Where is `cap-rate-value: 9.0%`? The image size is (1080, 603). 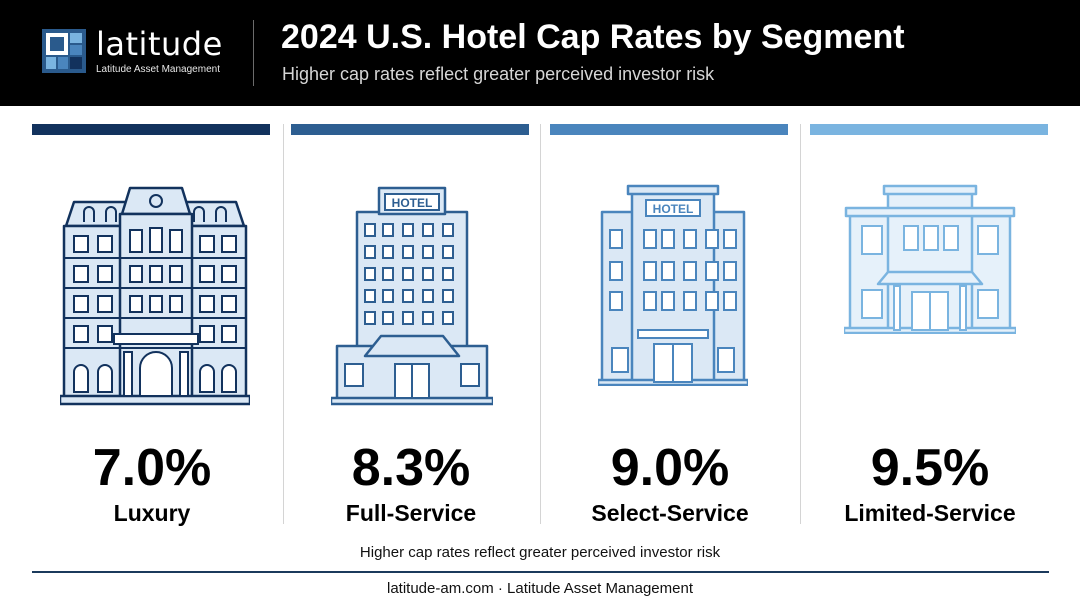 cap-rate-value: 9.0% is located at coordinates (670, 468).